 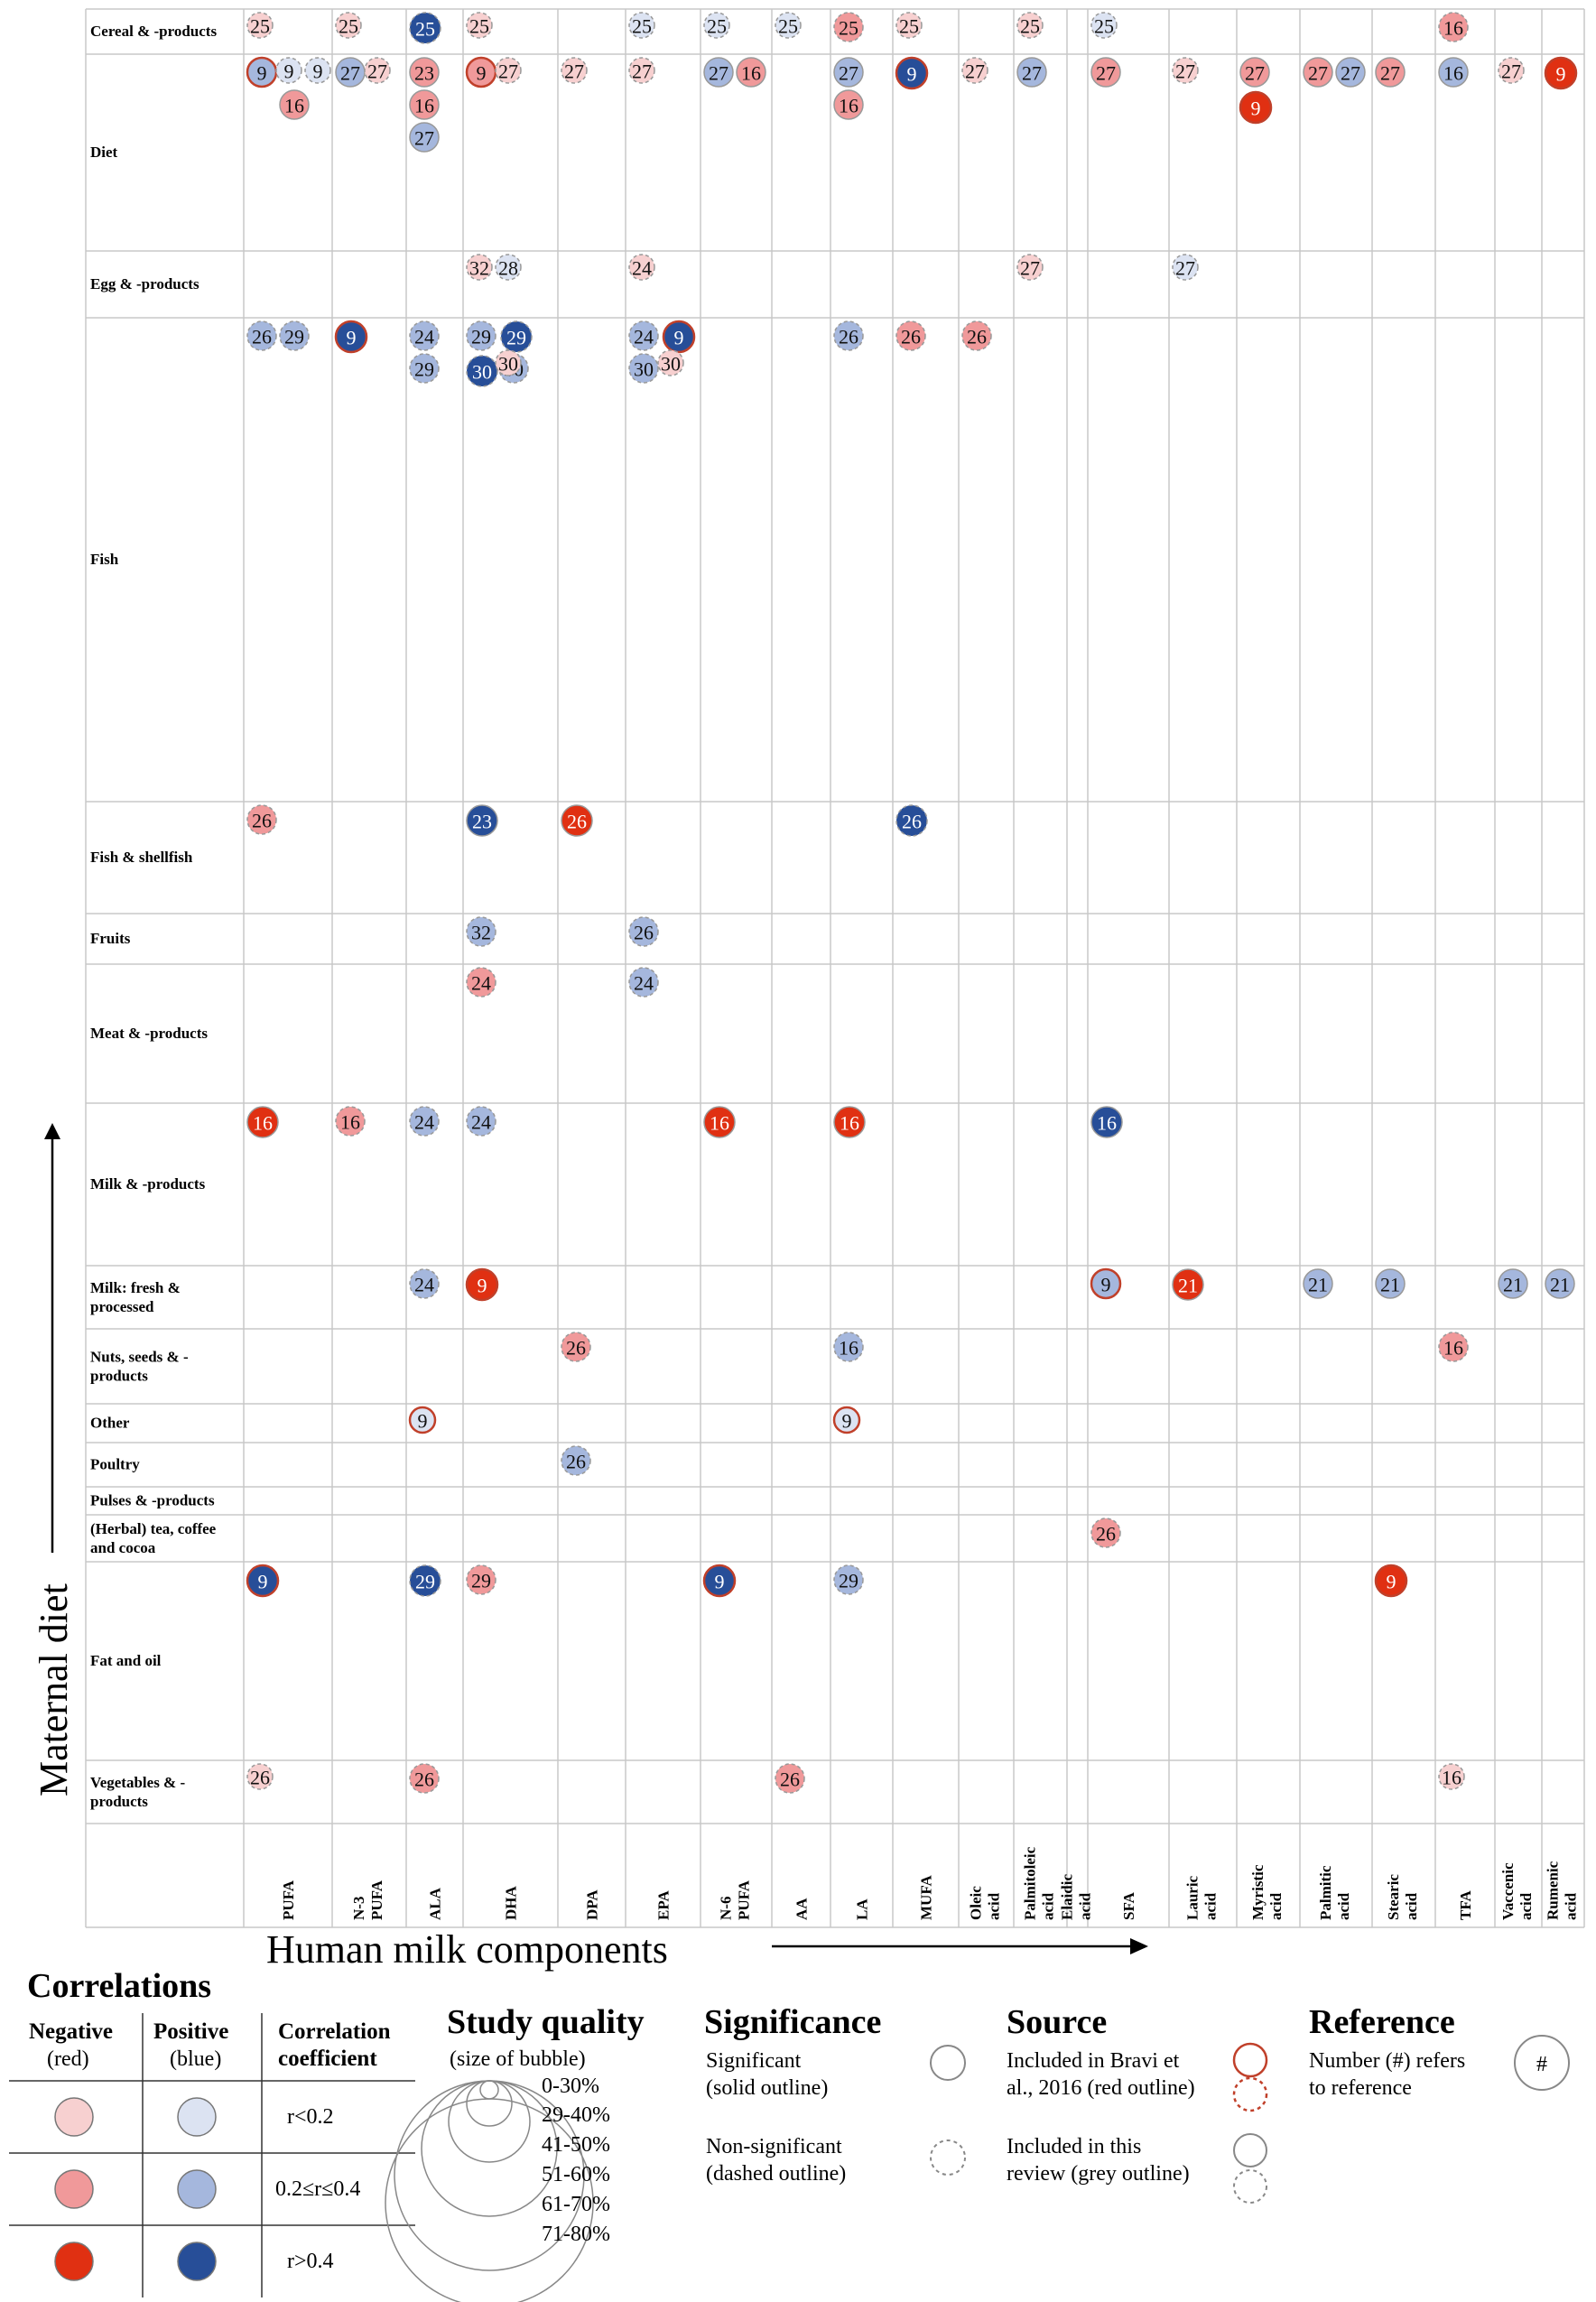 What do you see at coordinates (74, 2261) in the screenshot?
I see `legend-neg-strong` at bounding box center [74, 2261].